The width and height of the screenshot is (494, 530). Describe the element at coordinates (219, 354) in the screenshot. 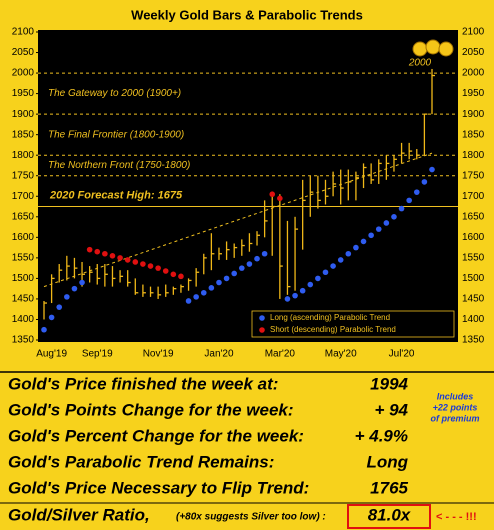

I see `x-tick-label: Jan'20` at that location.